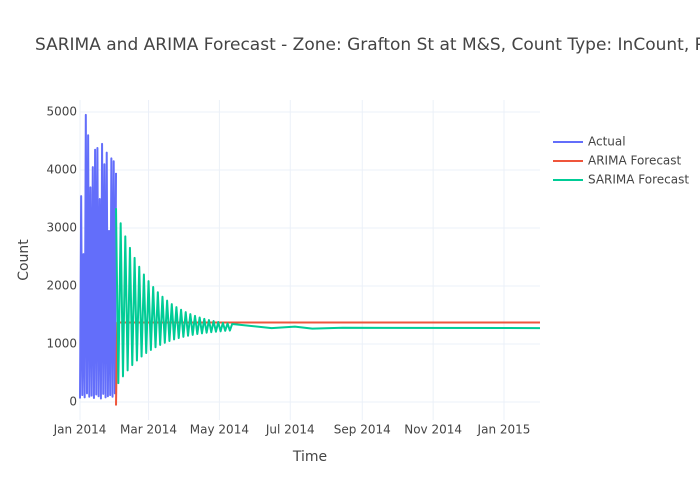 The height and width of the screenshot is (500, 700). I want to click on y-tick-label: 4000, so click(61, 170).